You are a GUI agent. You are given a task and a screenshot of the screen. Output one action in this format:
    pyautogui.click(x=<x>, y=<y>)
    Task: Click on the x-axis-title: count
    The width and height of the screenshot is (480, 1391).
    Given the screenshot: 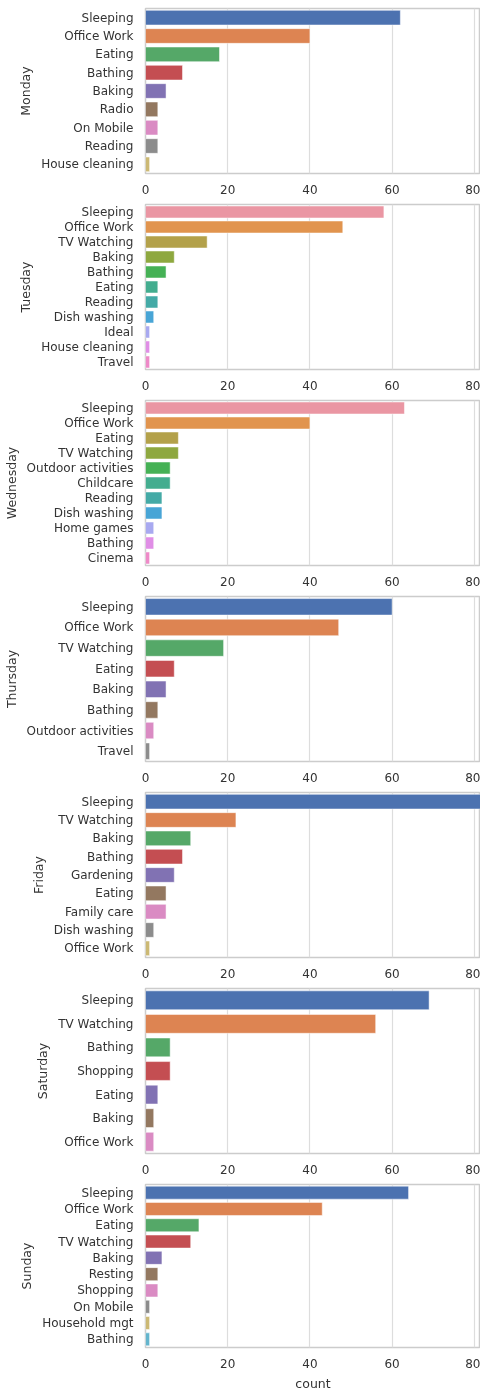 What is the action you would take?
    pyautogui.click(x=313, y=1383)
    